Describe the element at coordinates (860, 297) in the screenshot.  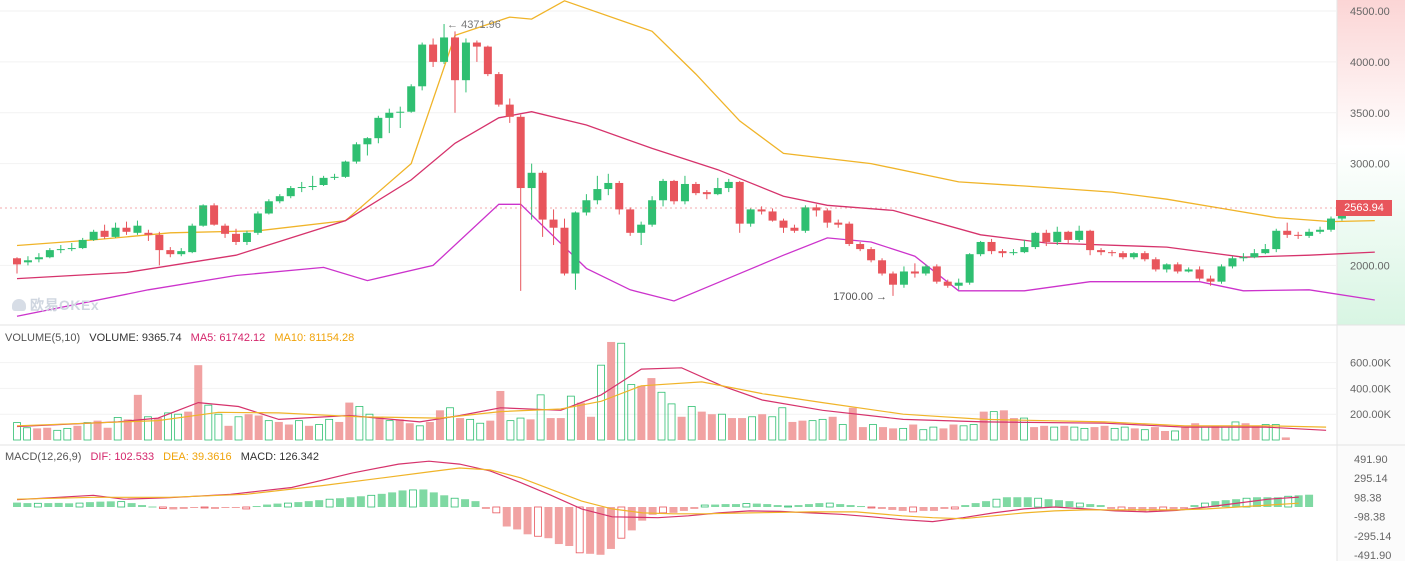
I see `low-price-annotation: 1700.00 →` at that location.